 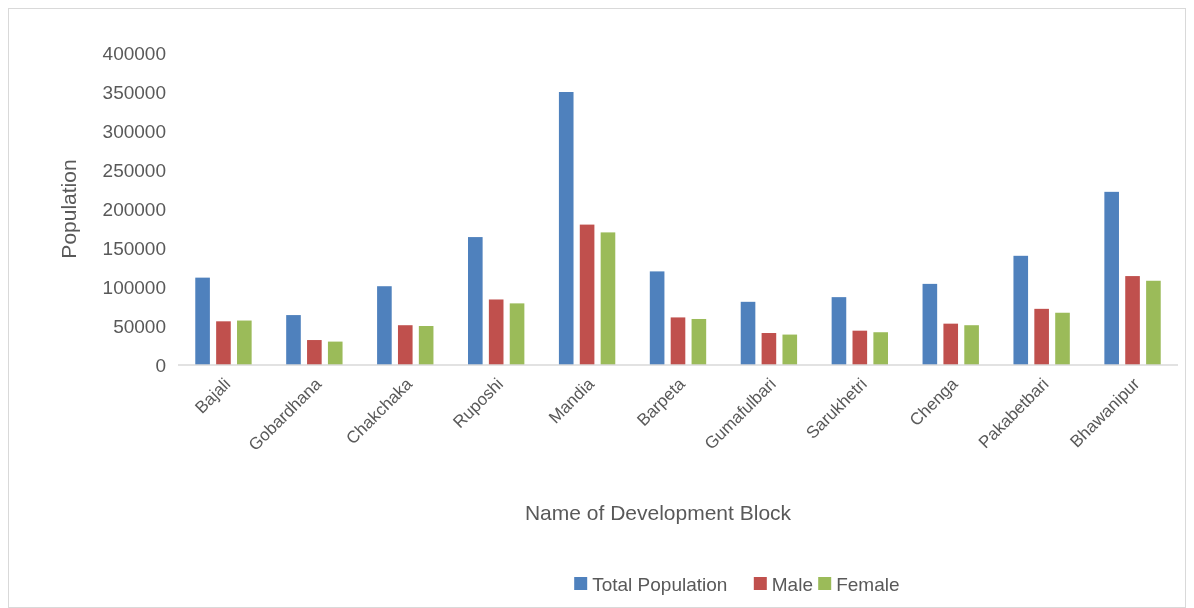 I want to click on y-axis-title: Population, so click(x=68, y=209).